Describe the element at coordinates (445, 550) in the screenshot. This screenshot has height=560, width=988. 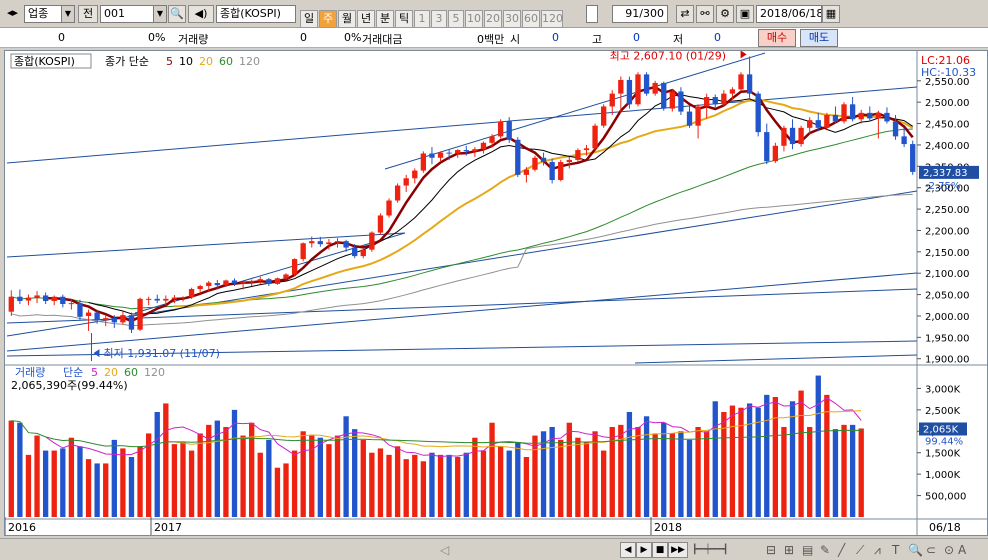
I see `status-scroll-left-icon: ◁` at that location.